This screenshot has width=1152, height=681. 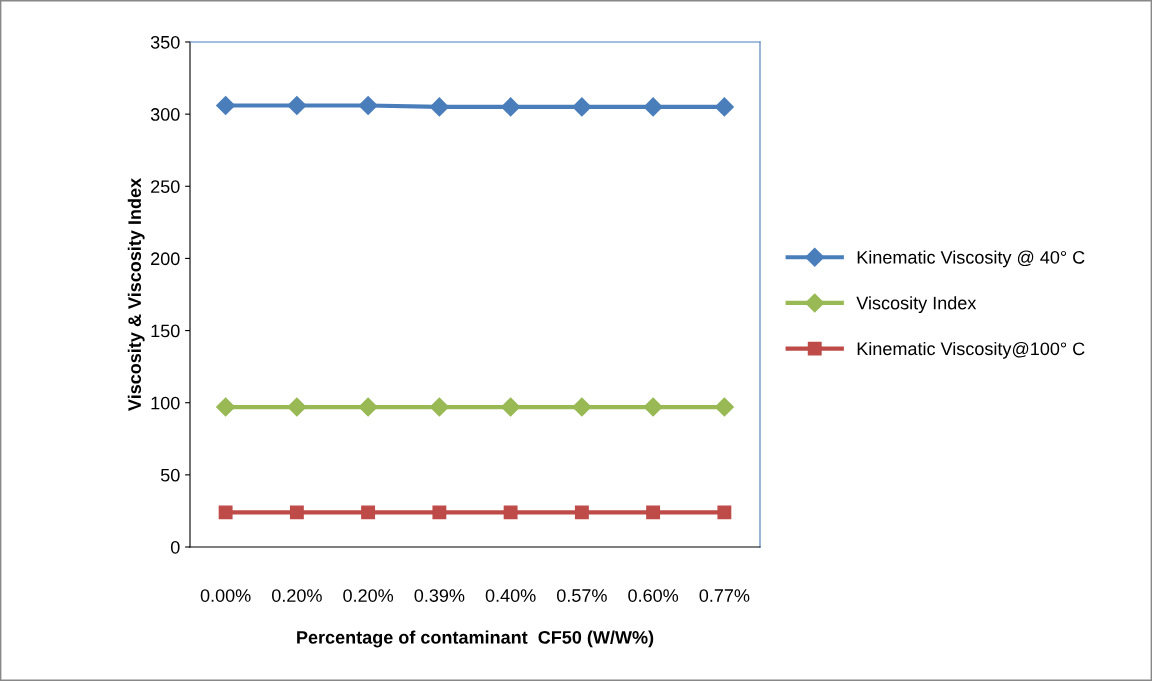 I want to click on legend-label: Kinematic Viscosity@100° C, so click(x=971, y=350).